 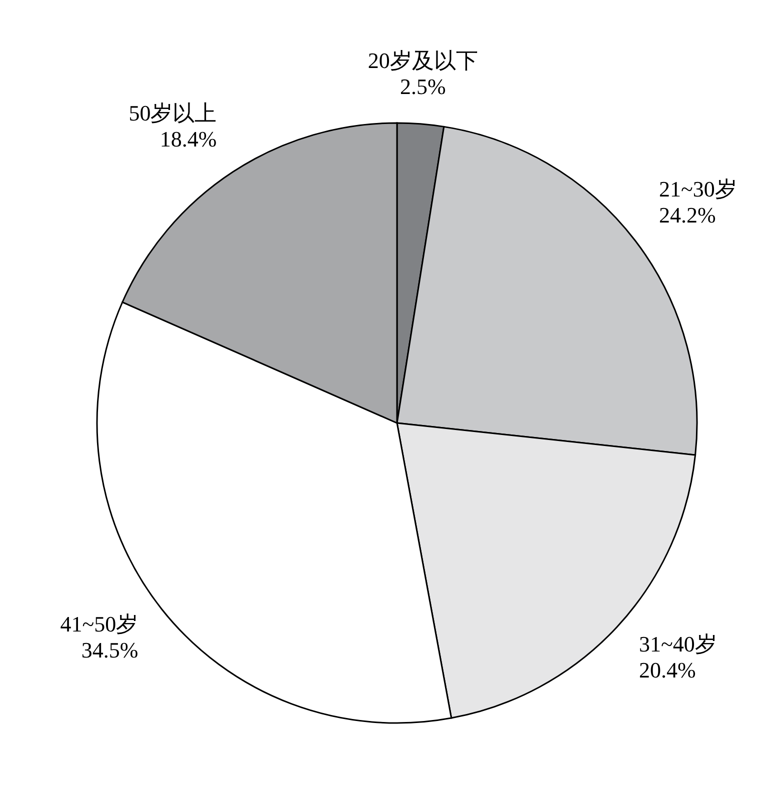 What do you see at coordinates (698, 189) in the screenshot?
I see `slice-label: 21~30岁` at bounding box center [698, 189].